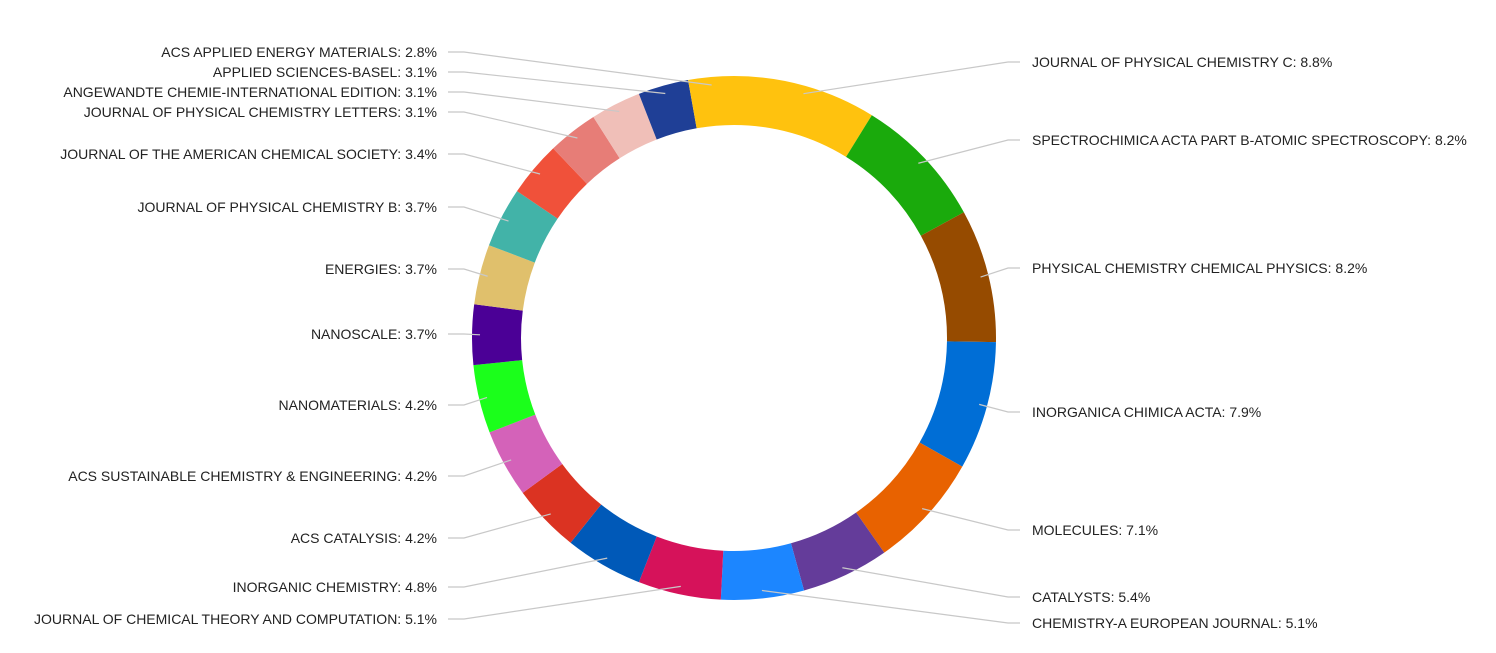  What do you see at coordinates (562, 503) in the screenshot?
I see `slice-acs-catalysis` at bounding box center [562, 503].